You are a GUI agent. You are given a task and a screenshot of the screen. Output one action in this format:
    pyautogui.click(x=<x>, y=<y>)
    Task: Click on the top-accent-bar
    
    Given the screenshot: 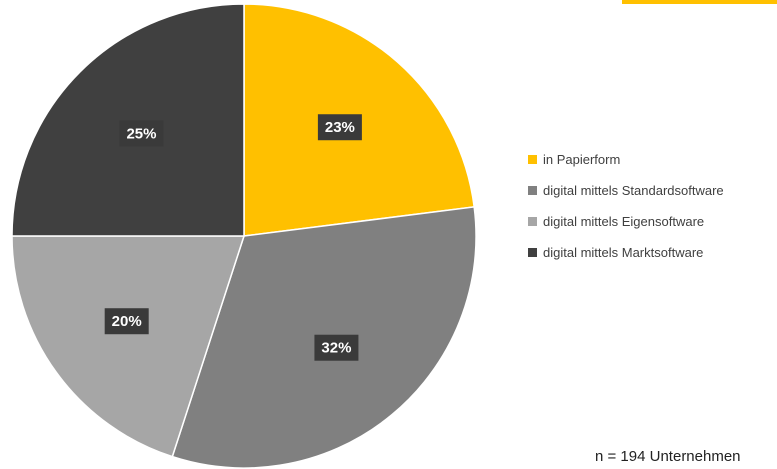 What is the action you would take?
    pyautogui.click(x=699, y=2)
    